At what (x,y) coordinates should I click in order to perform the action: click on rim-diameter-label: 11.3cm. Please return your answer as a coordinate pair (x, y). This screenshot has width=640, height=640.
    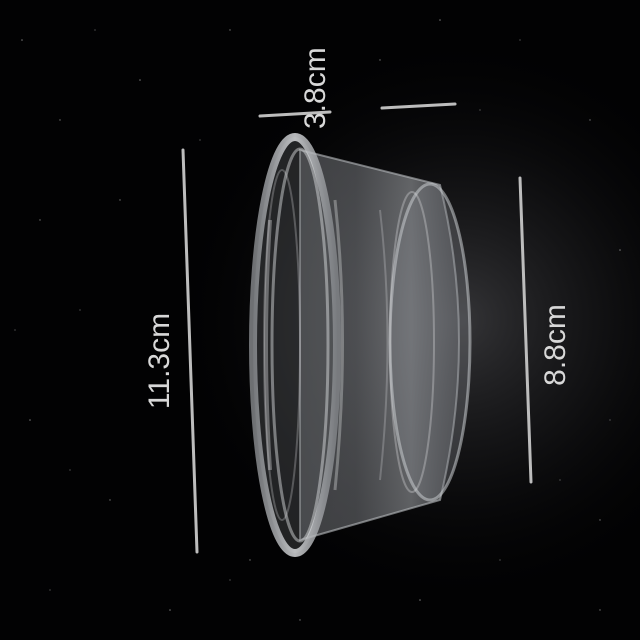
    Looking at the image, I should click on (159, 361).